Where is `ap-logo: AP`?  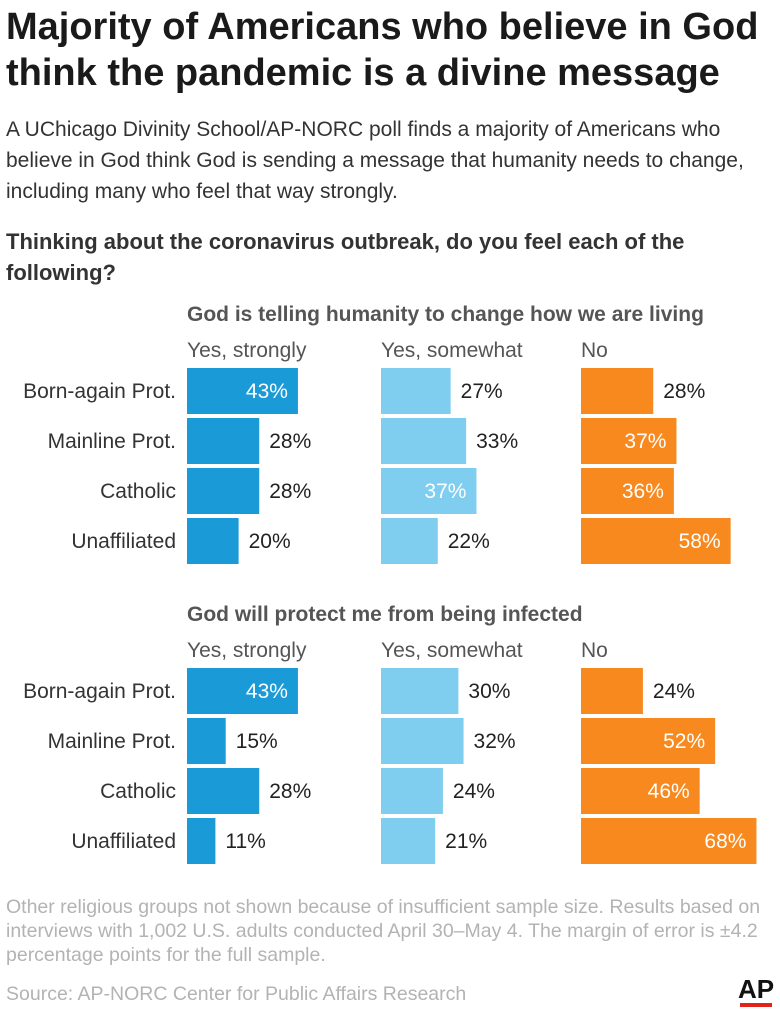
ap-logo: AP is located at coordinates (756, 990).